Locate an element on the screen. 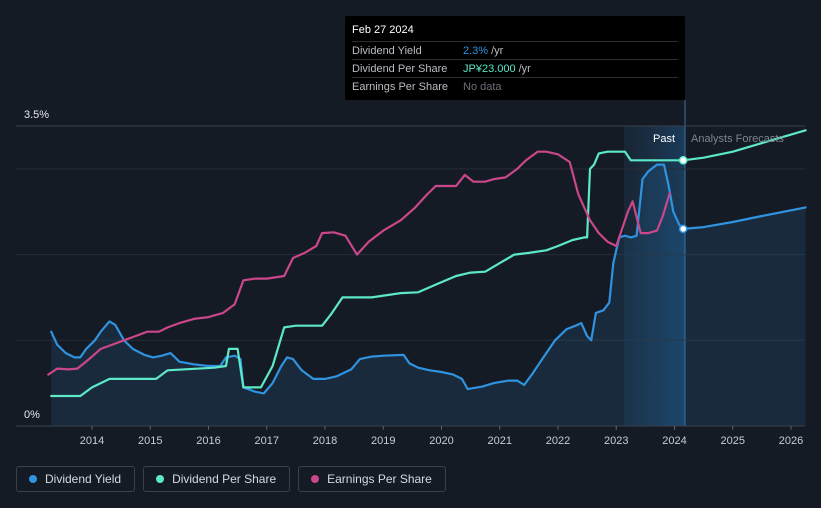 The image size is (821, 508). legend-label: Earnings Per Share is located at coordinates (379, 479).